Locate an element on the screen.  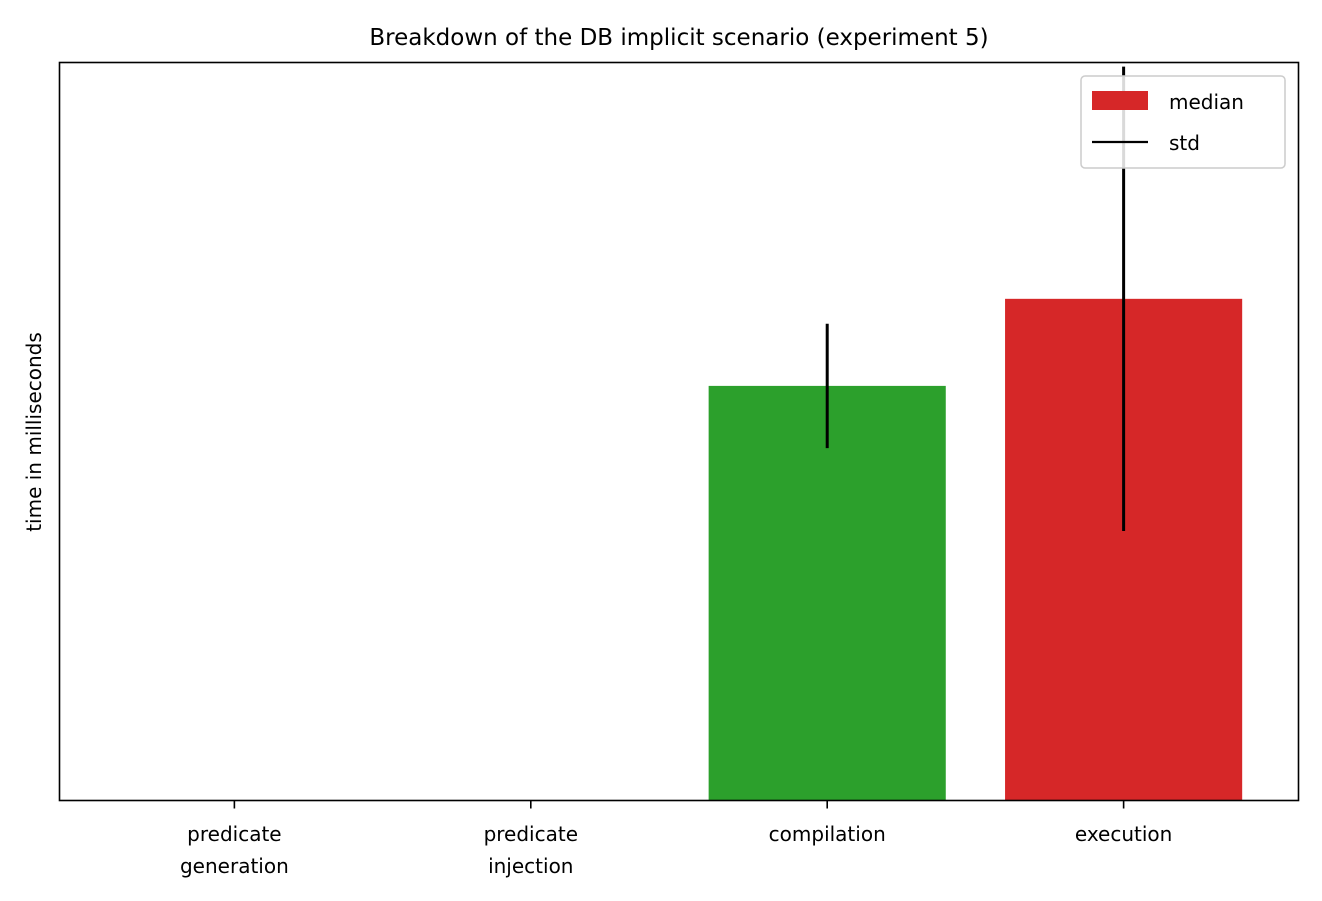
legend-median-patch is located at coordinates (1120, 100).